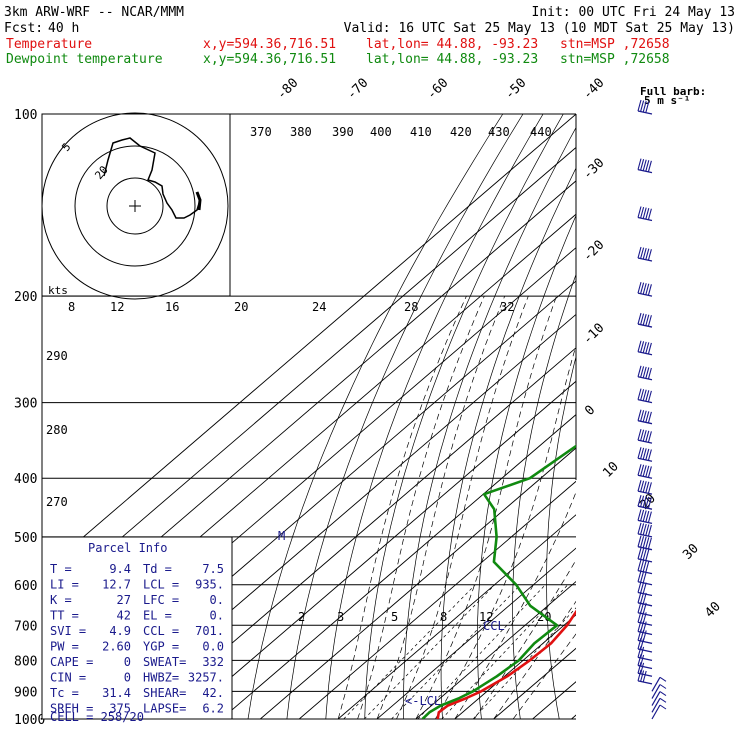 This screenshot has width=740, height=740. What do you see at coordinates (281, 536) in the screenshot?
I see `m-marker: M` at bounding box center [281, 536].